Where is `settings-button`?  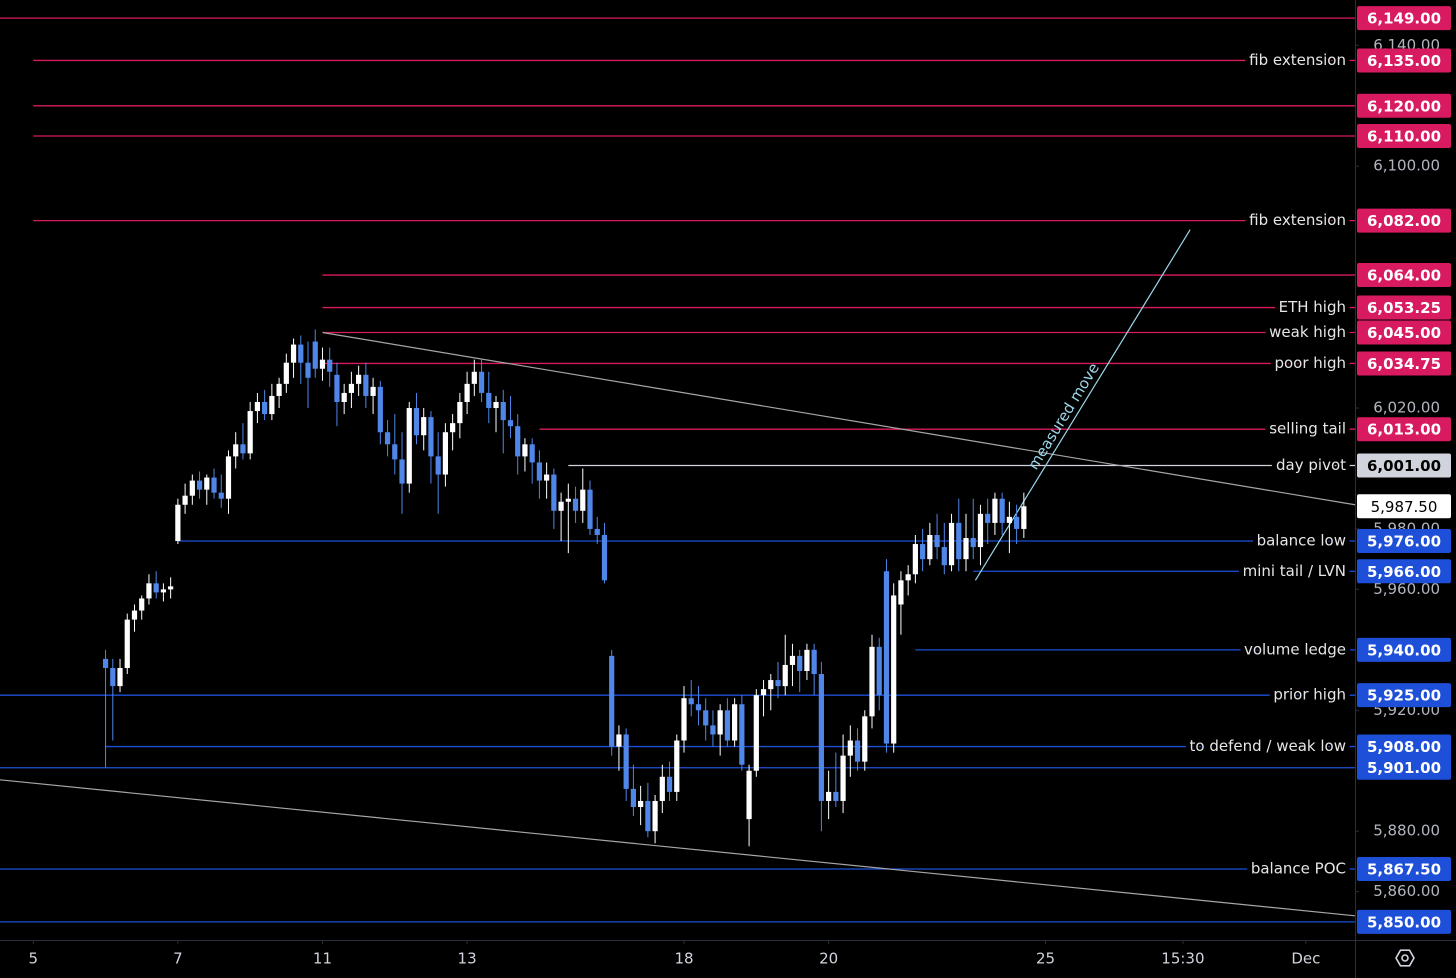
settings-button is located at coordinates (1405, 958).